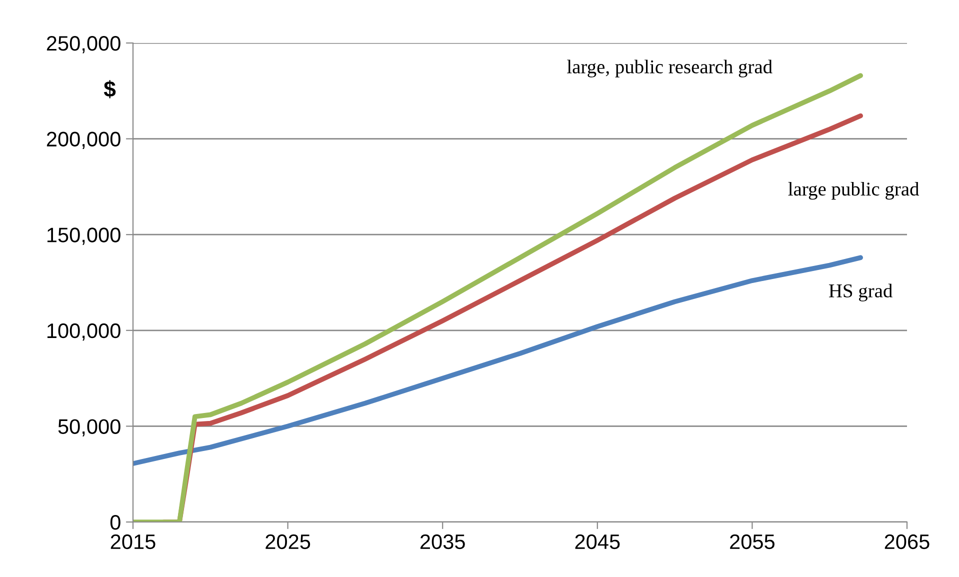  Describe the element at coordinates (83, 141) in the screenshot. I see `y-tick-label: 200,000` at that location.